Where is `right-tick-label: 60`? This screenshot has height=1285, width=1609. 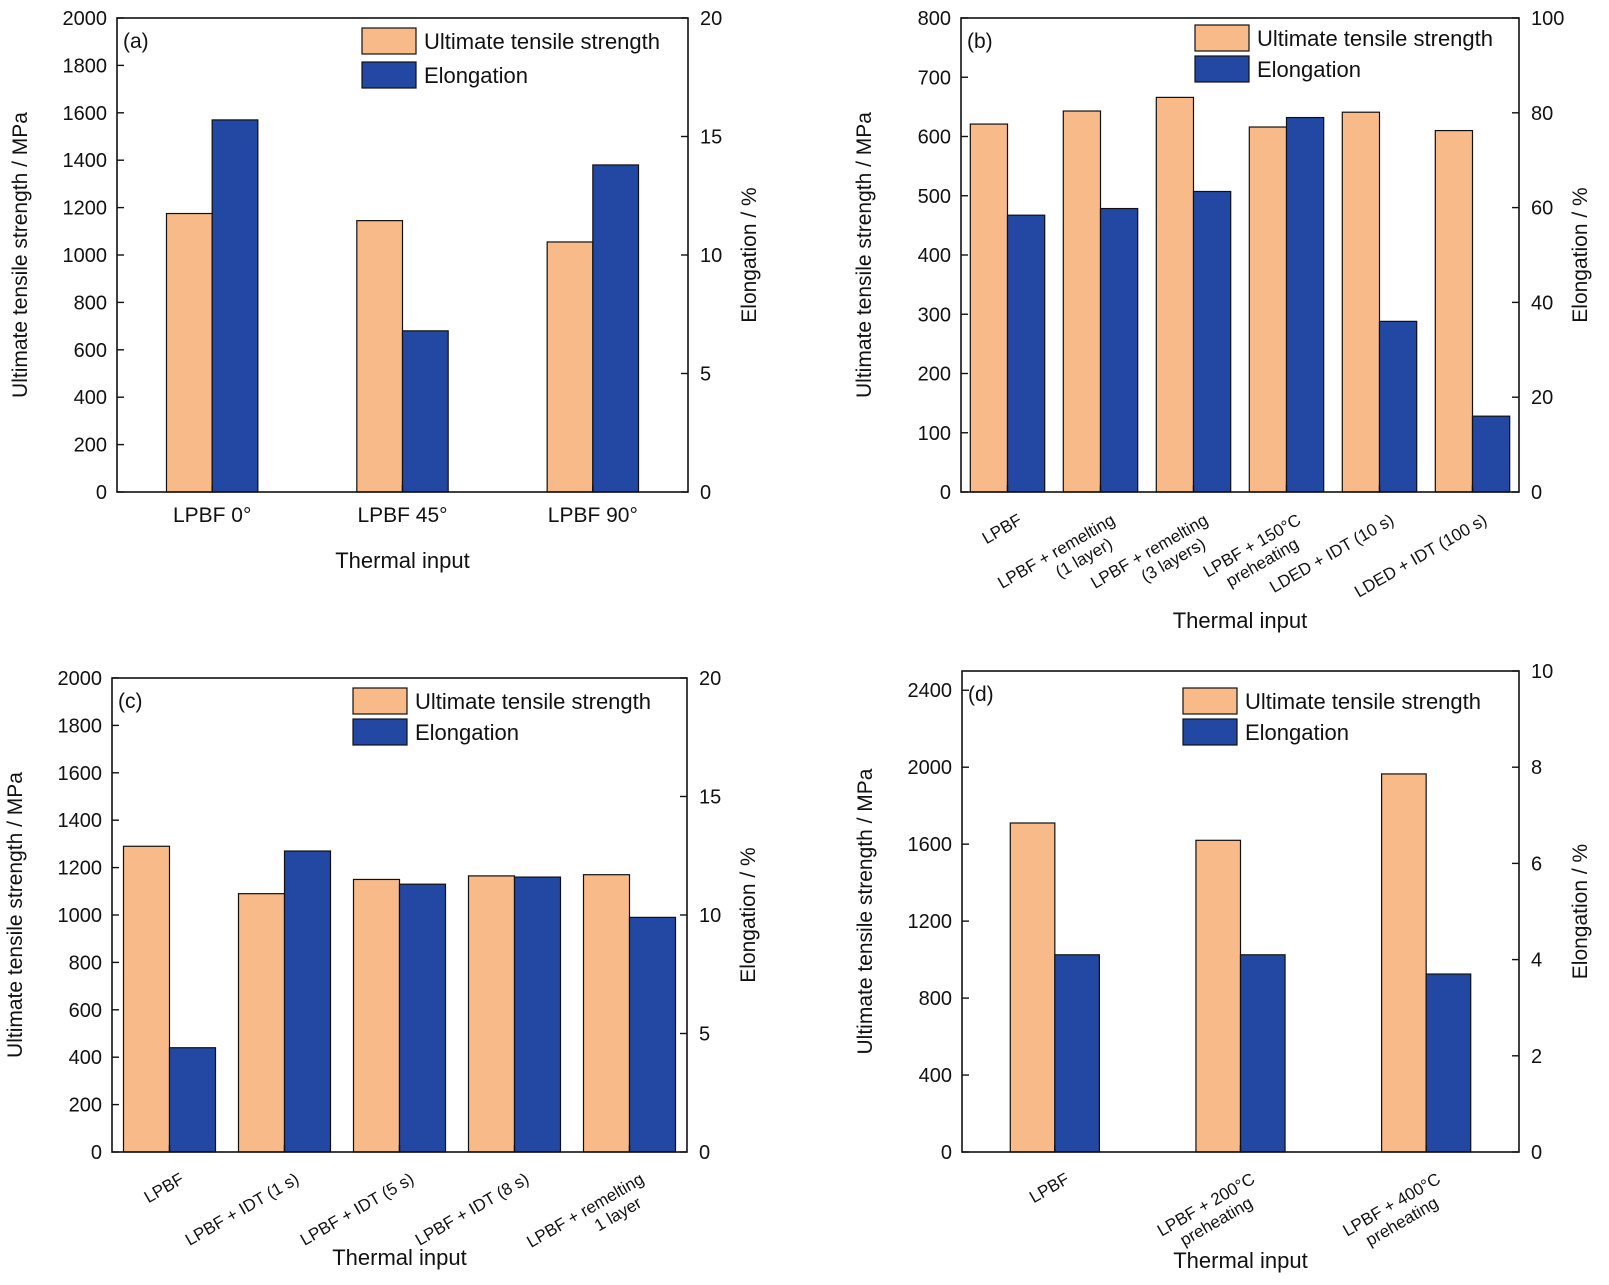
right-tick-label: 60 is located at coordinates (1542, 209).